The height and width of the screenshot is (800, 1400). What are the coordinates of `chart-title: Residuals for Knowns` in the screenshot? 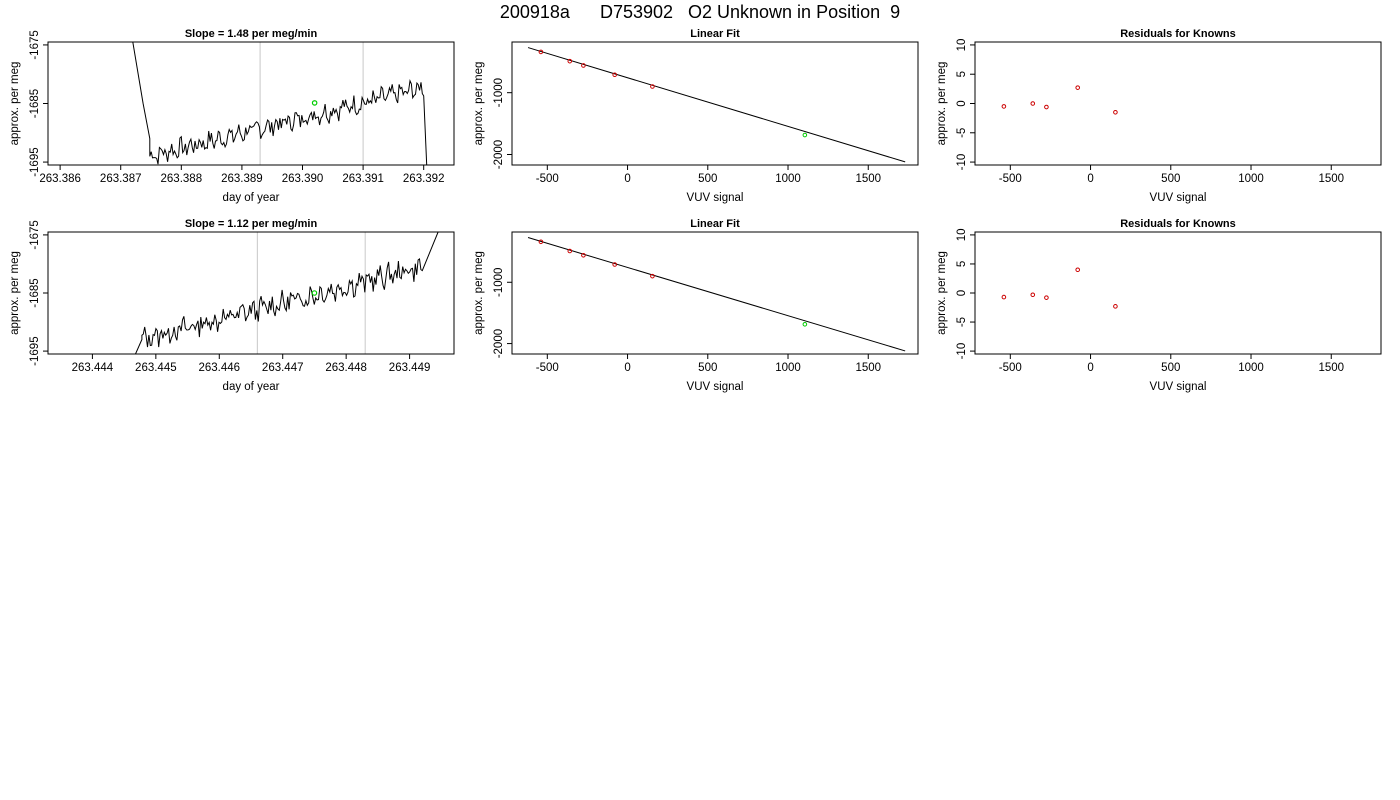 It's located at (1178, 224).